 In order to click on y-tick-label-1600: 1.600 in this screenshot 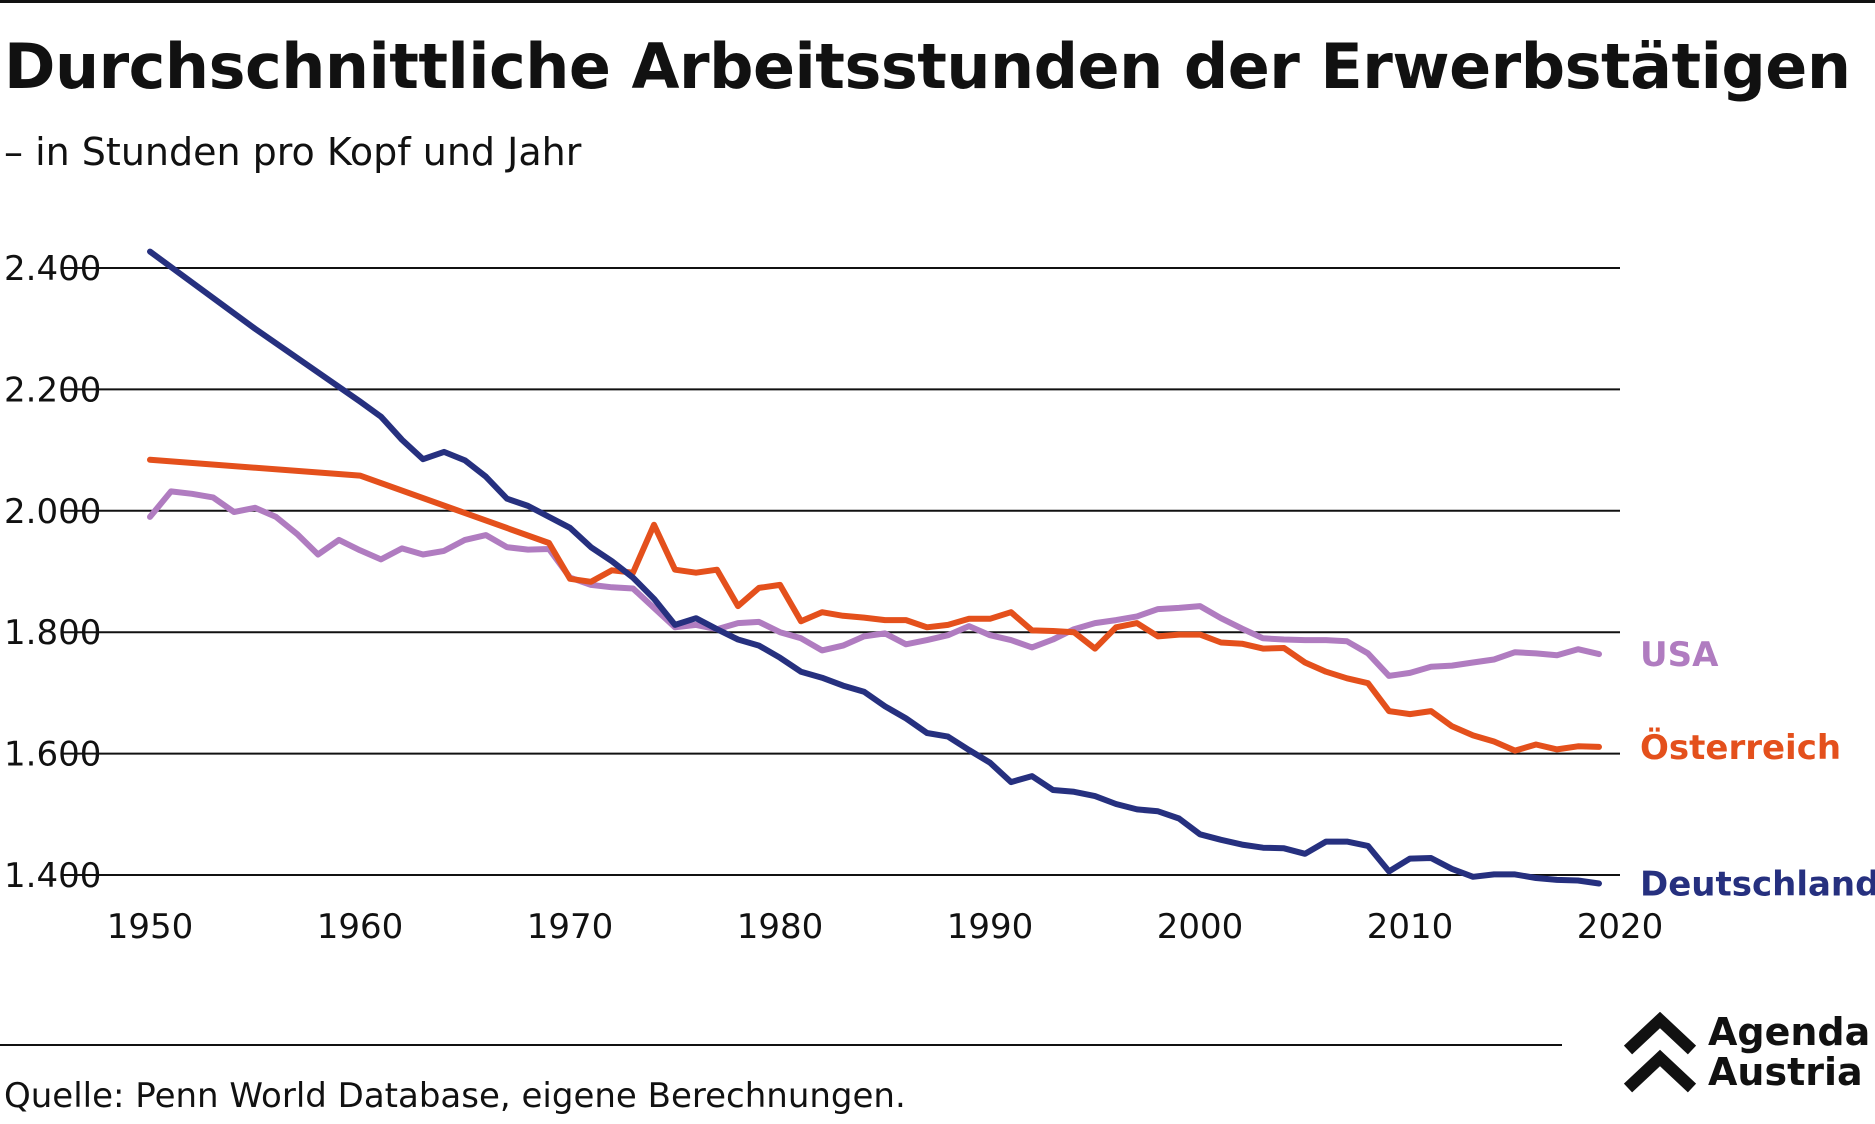, I will do `click(52, 755)`.